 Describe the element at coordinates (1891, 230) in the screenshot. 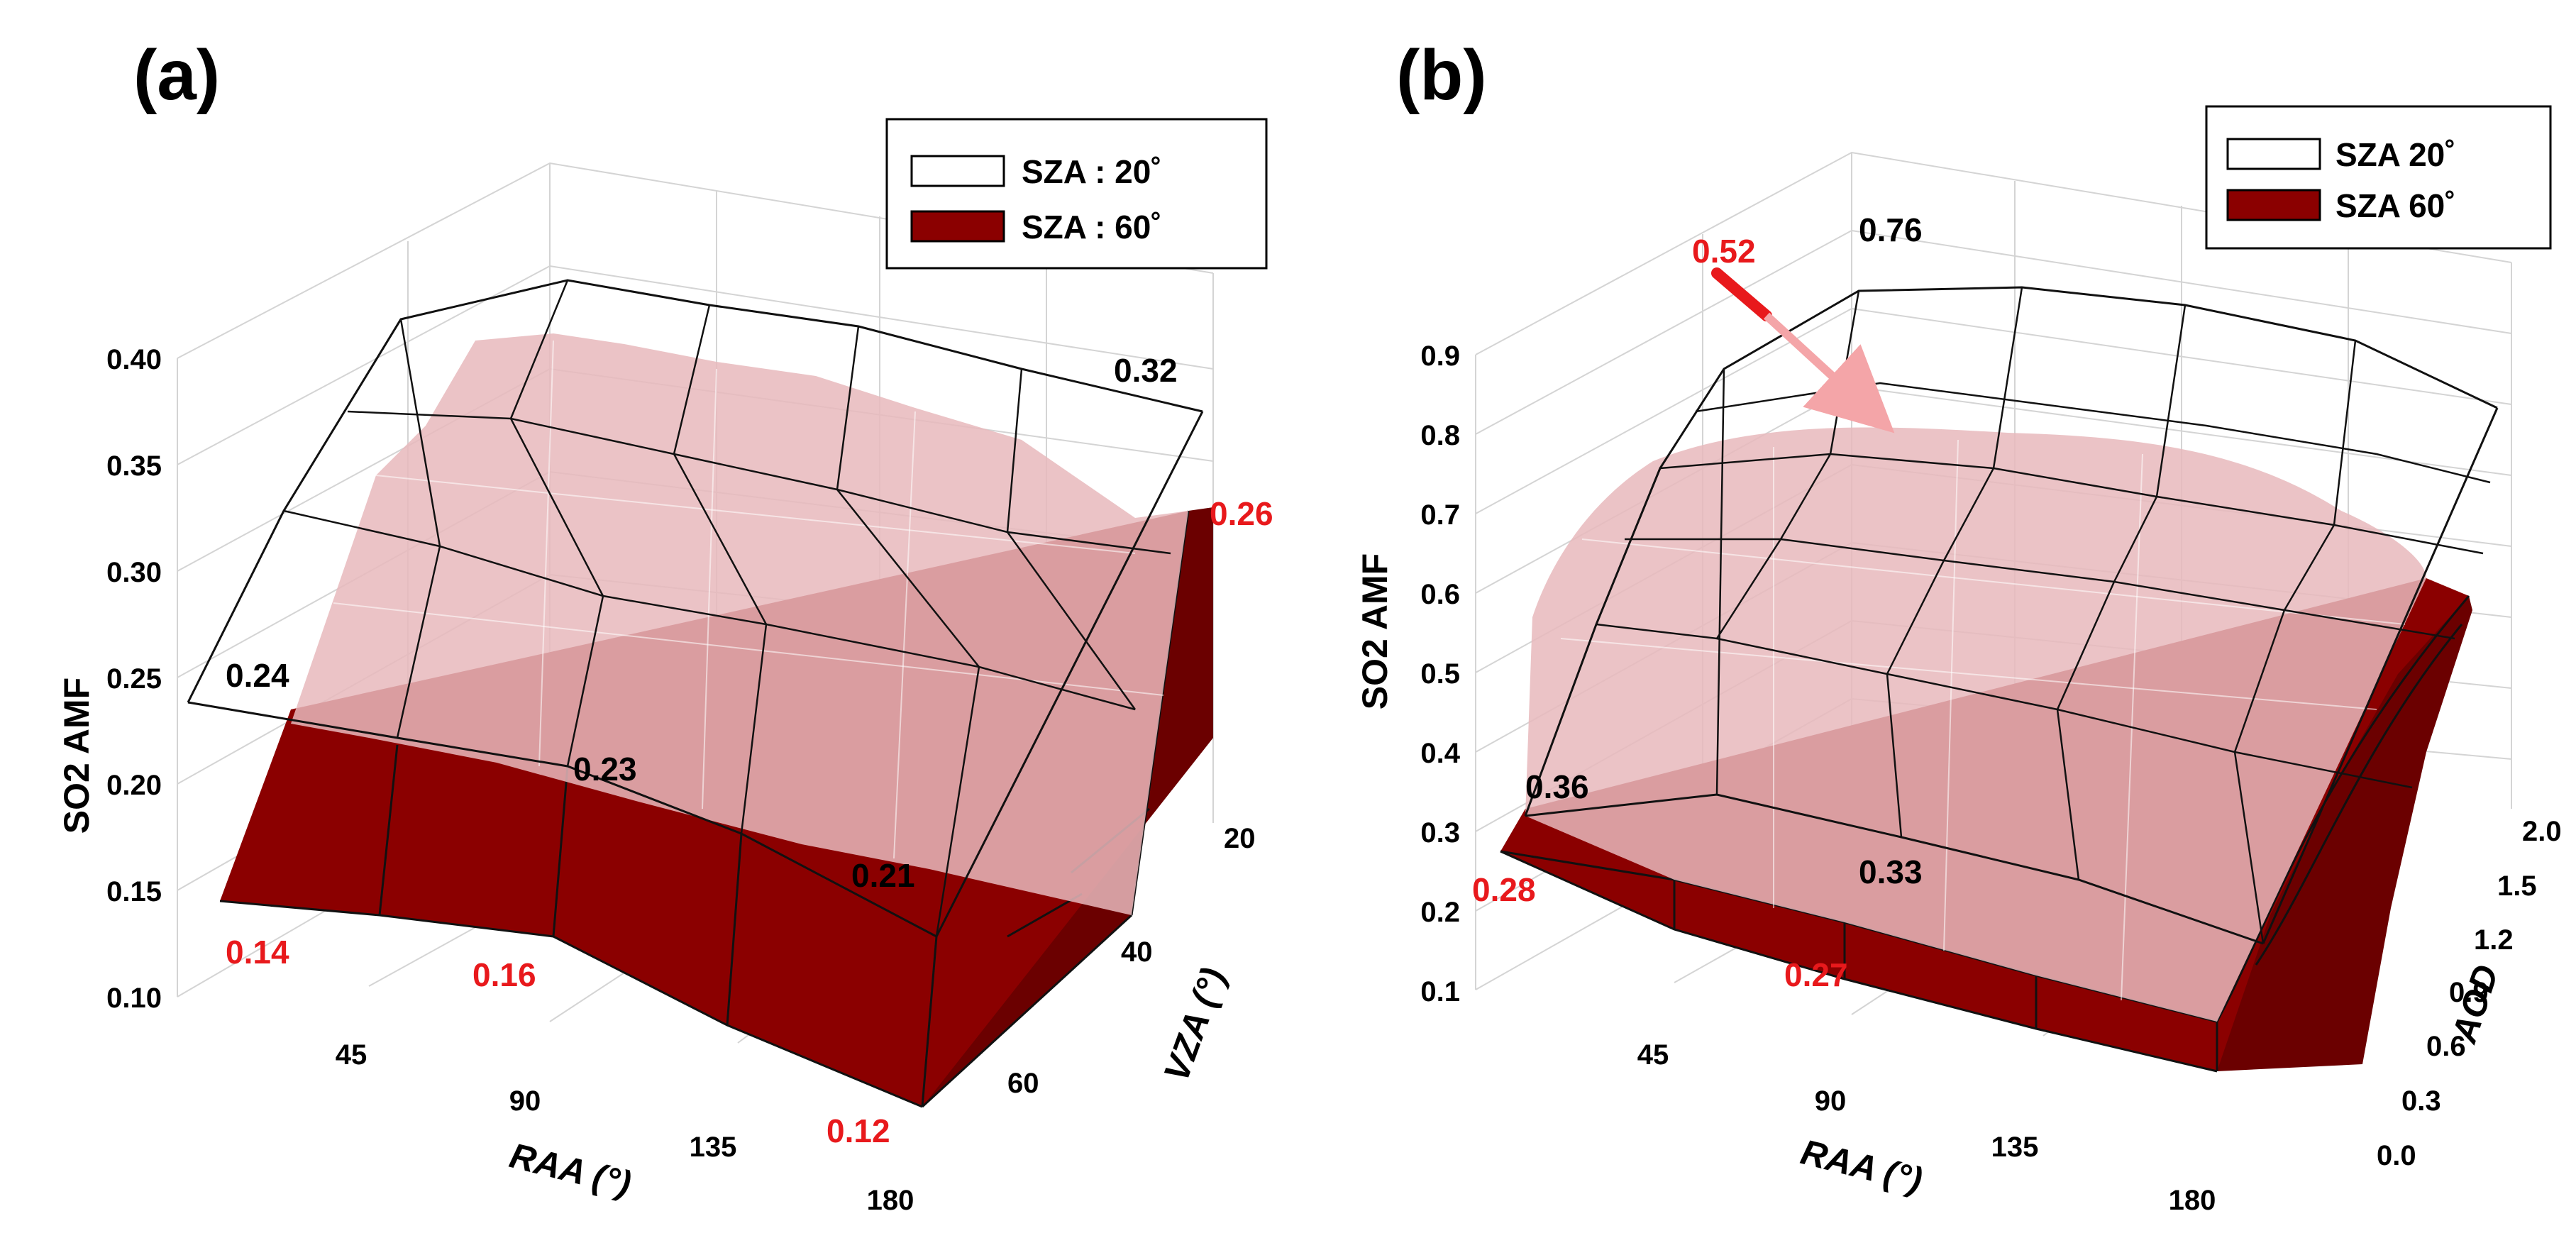

I see `panel-b-annotation: 0.76` at that location.